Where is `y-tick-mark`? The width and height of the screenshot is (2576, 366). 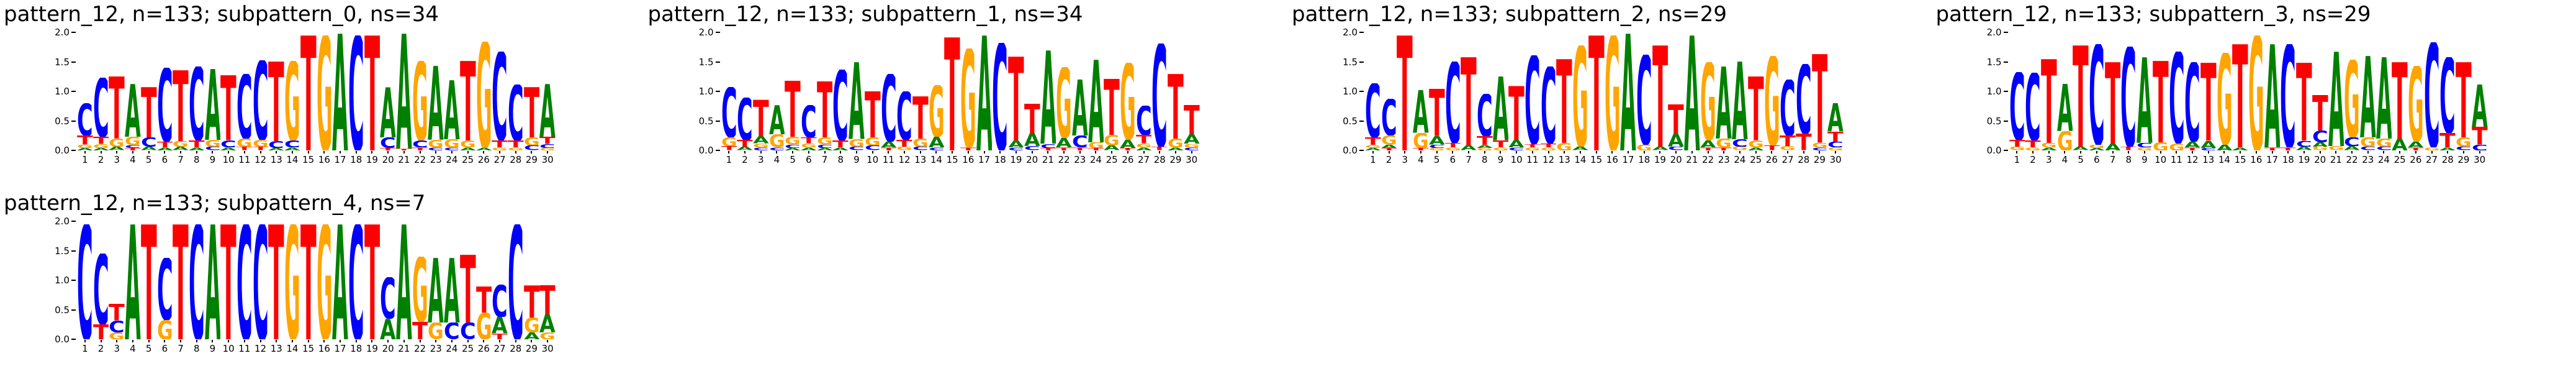 y-tick-mark is located at coordinates (1361, 32).